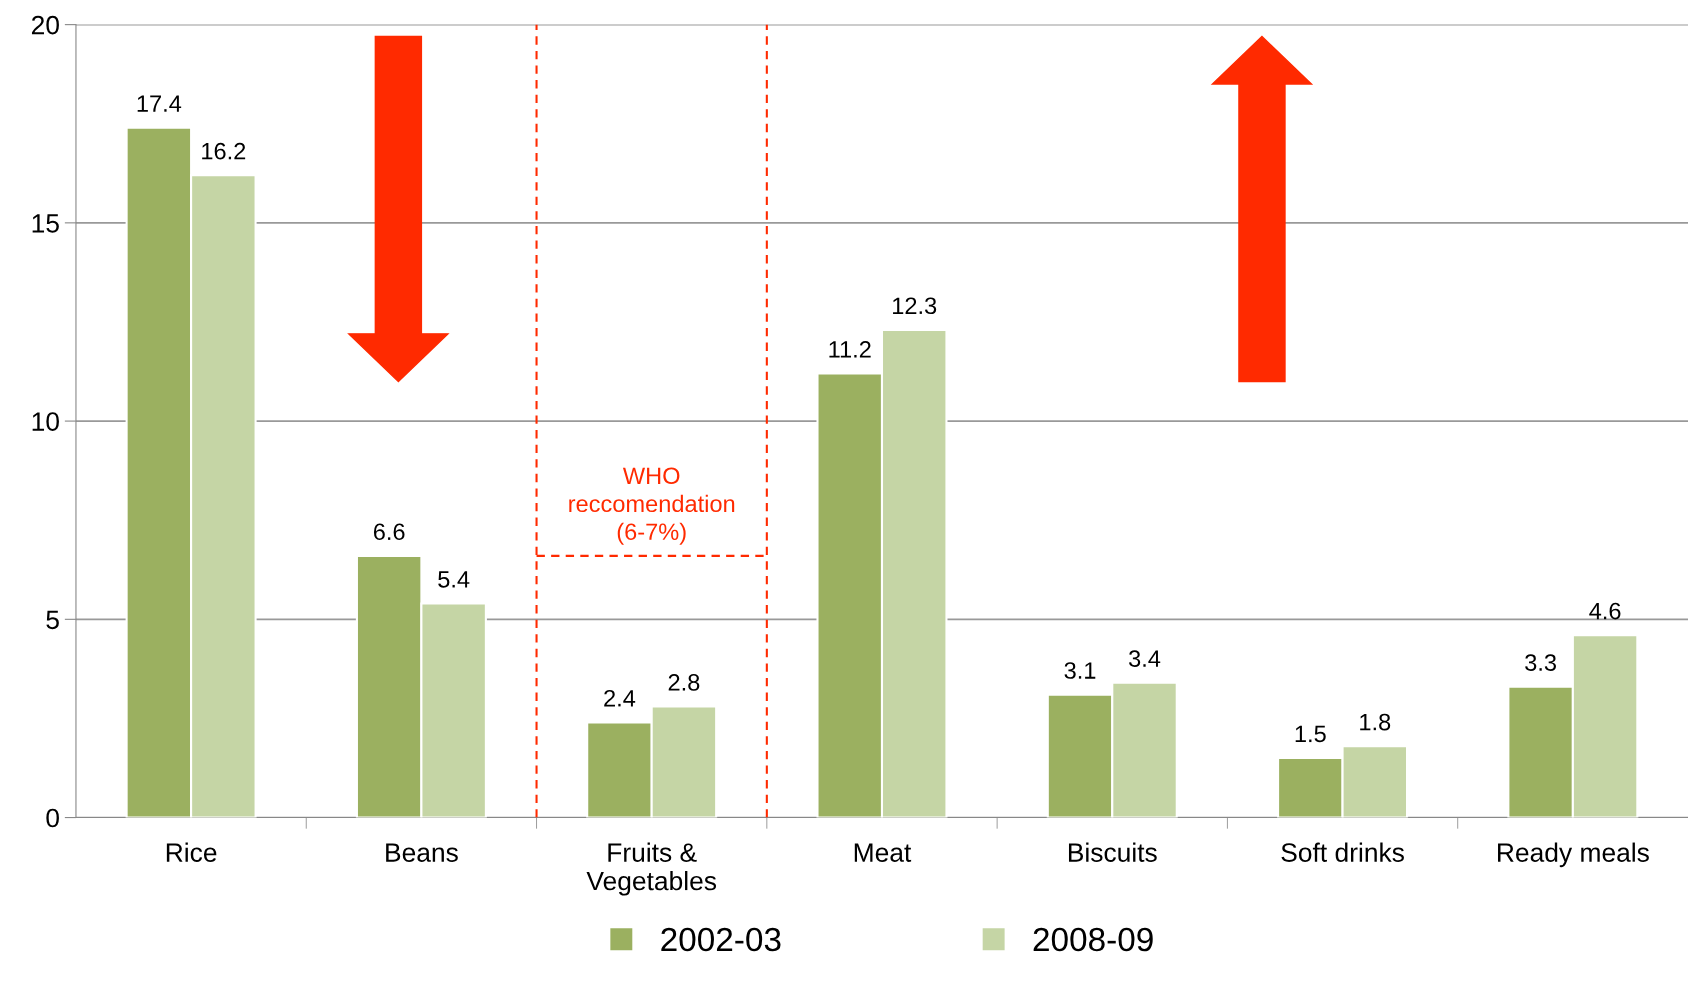  I want to click on data-label: 11.2, so click(850, 349).